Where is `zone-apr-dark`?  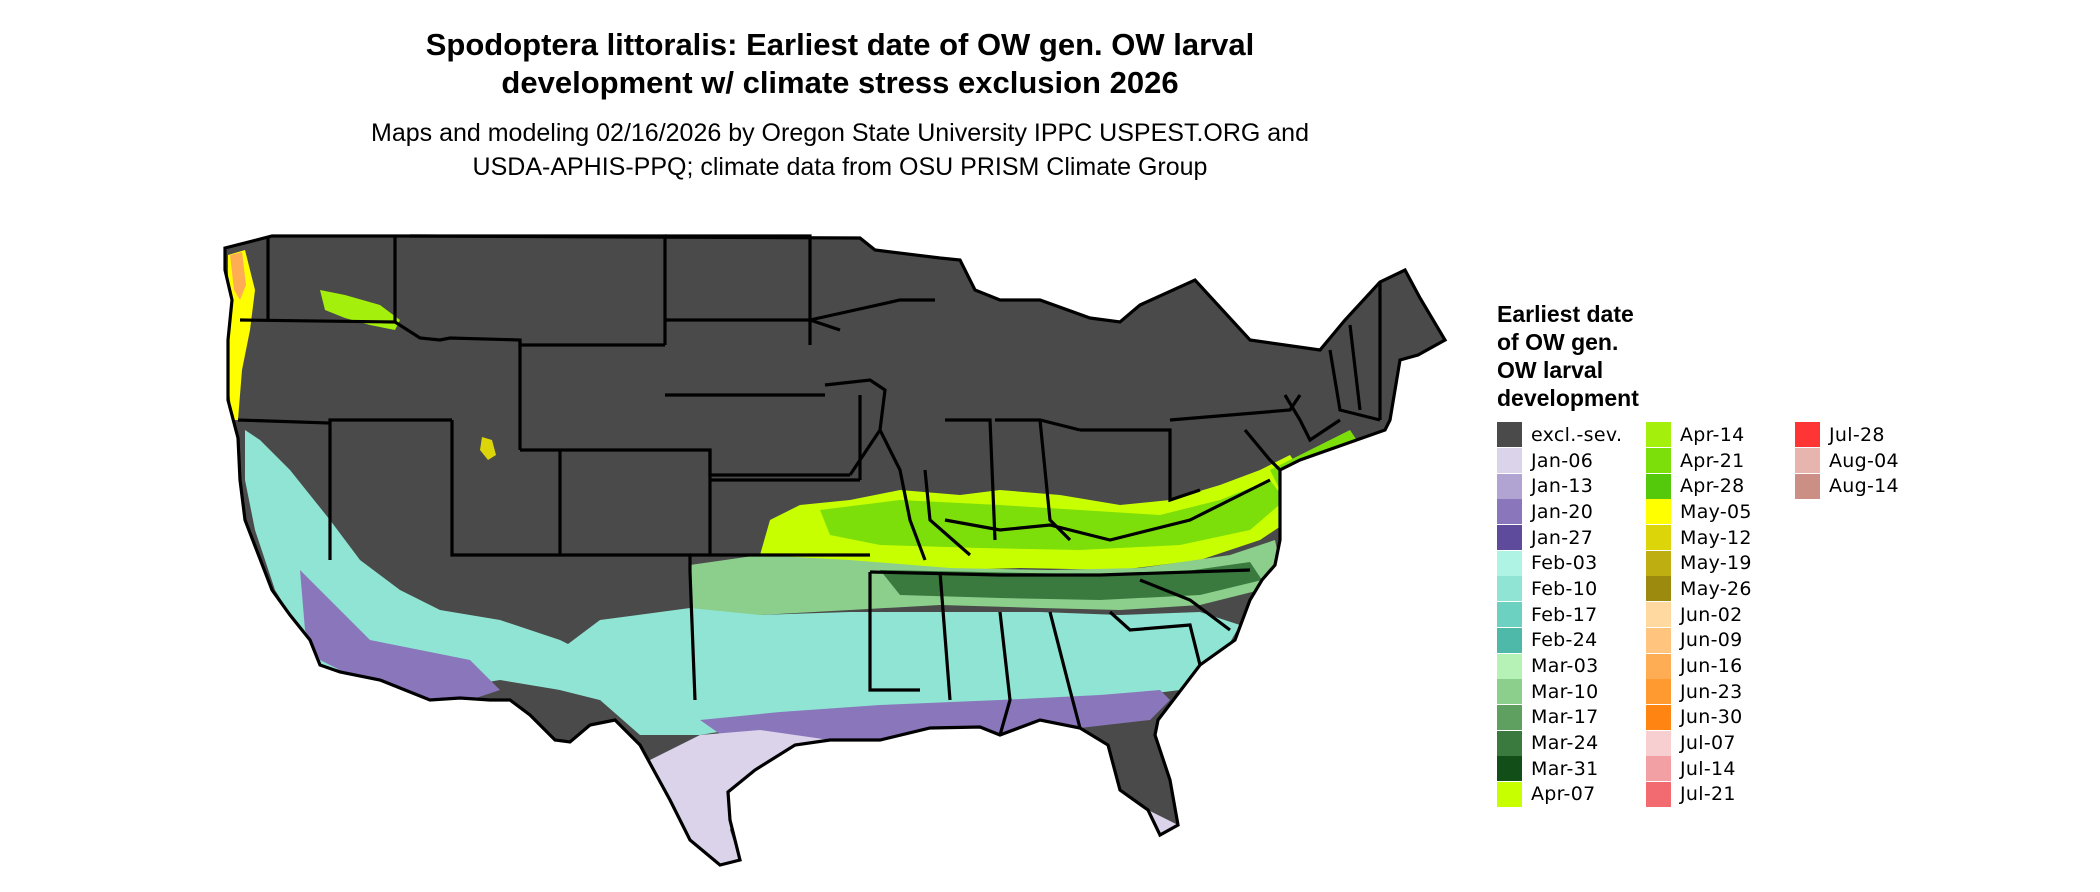
zone-apr-dark is located at coordinates (1052, 515).